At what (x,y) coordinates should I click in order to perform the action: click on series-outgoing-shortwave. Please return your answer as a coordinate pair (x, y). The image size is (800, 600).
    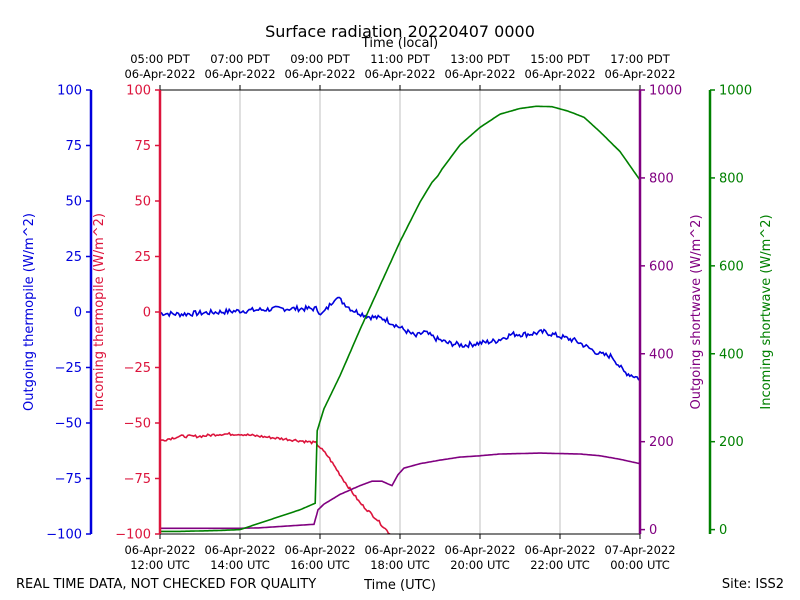
    Looking at the image, I should click on (400, 491).